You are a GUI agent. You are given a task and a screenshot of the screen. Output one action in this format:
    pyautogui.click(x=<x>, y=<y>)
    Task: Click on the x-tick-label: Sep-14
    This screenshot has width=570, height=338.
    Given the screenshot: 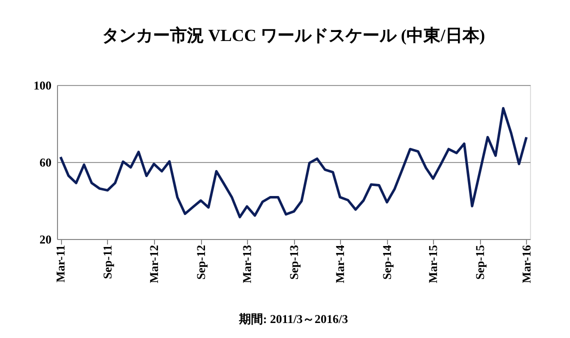 What is the action you would take?
    pyautogui.click(x=387, y=262)
    